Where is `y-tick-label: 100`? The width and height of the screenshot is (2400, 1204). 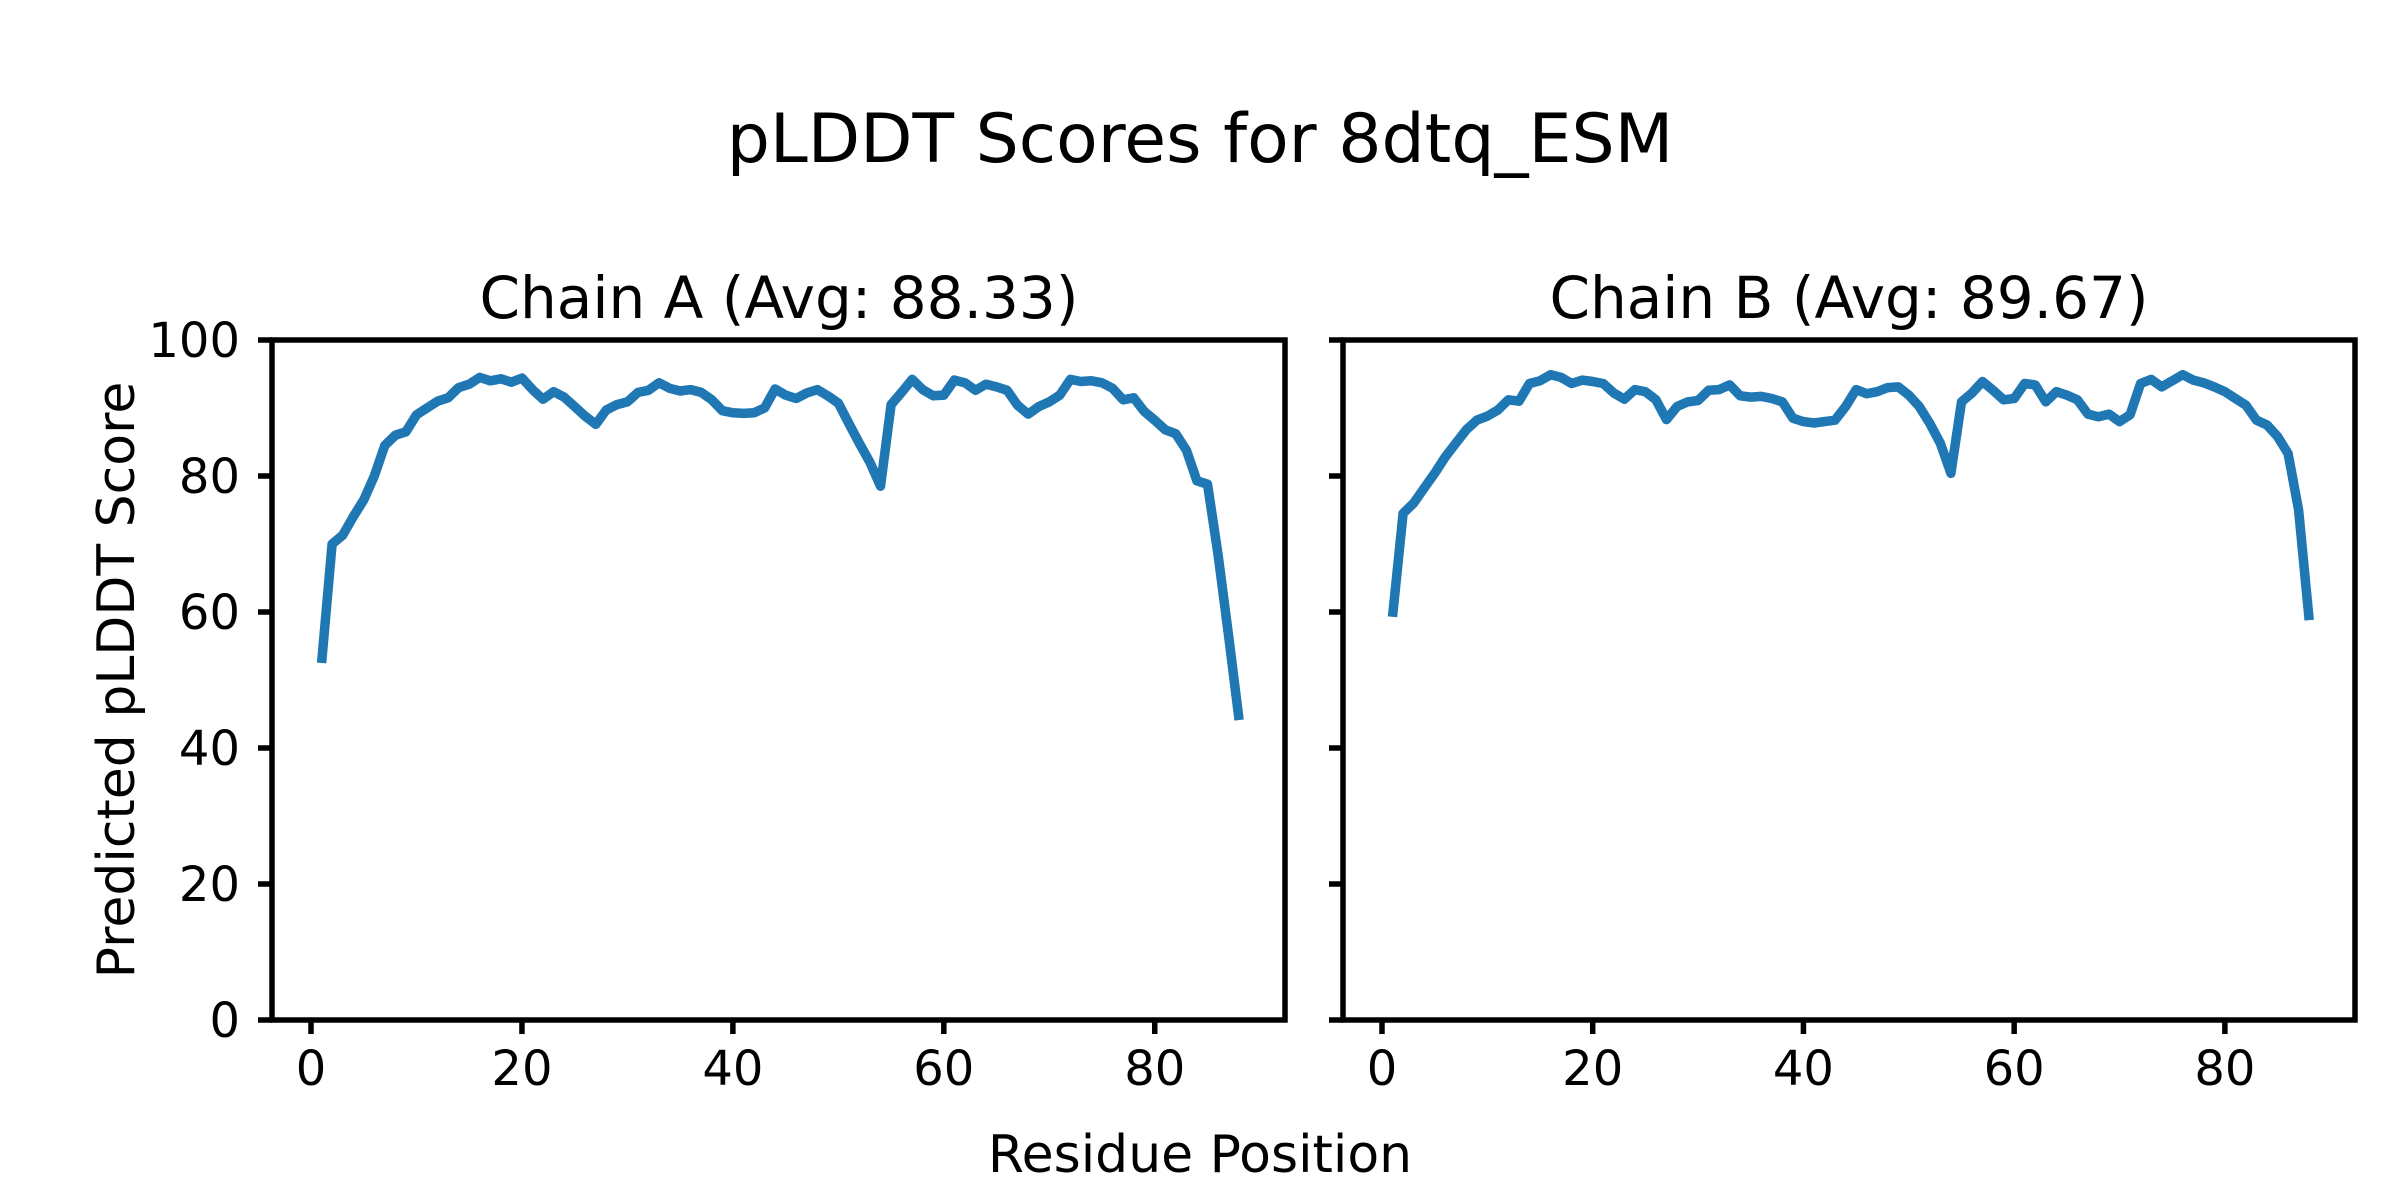 y-tick-label: 100 is located at coordinates (194, 341).